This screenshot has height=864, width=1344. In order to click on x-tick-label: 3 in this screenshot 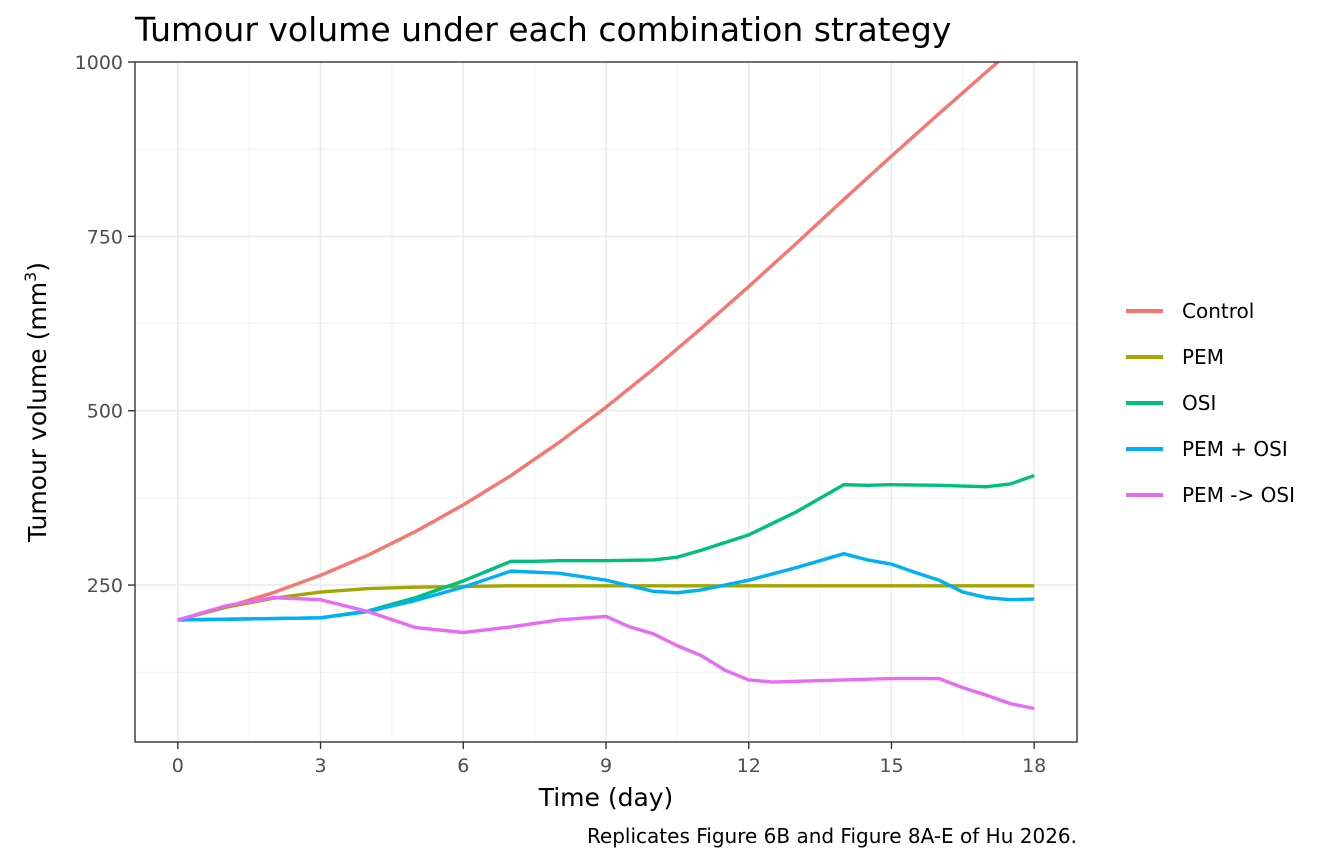, I will do `click(320, 766)`.